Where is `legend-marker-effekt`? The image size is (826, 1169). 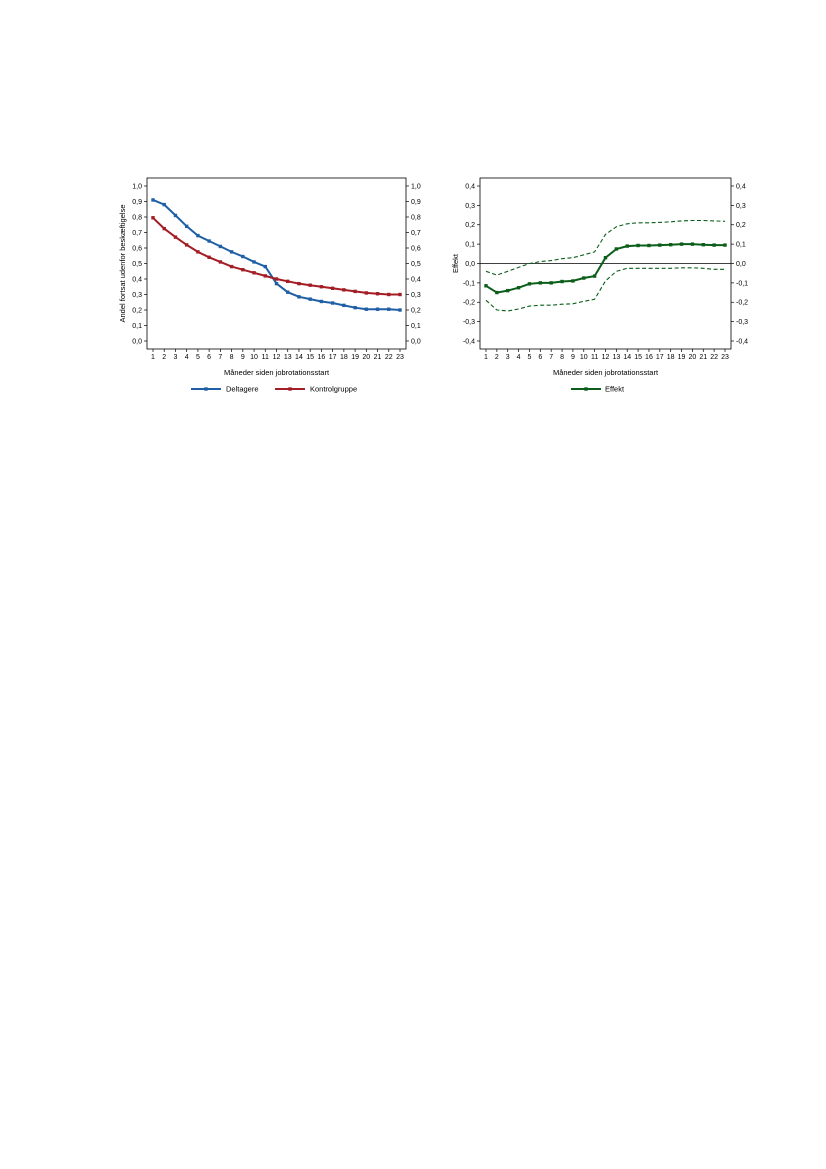
legend-marker-effekt is located at coordinates (586, 389).